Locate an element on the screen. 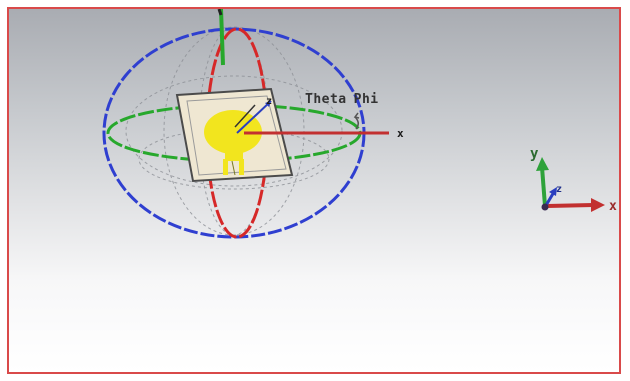 The height and width of the screenshot is (381, 630). phi-label: Phi is located at coordinates (366, 99).